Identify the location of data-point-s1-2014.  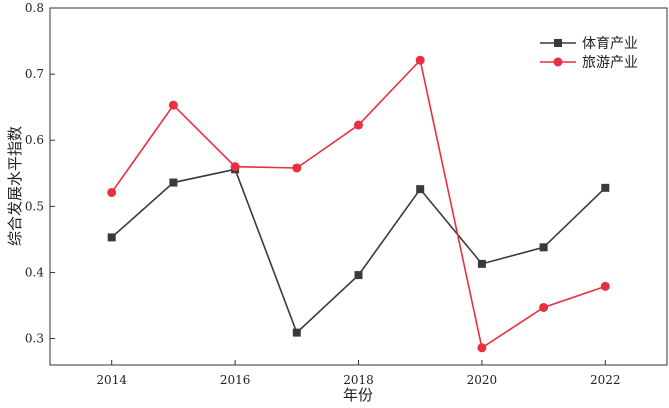
(112, 192).